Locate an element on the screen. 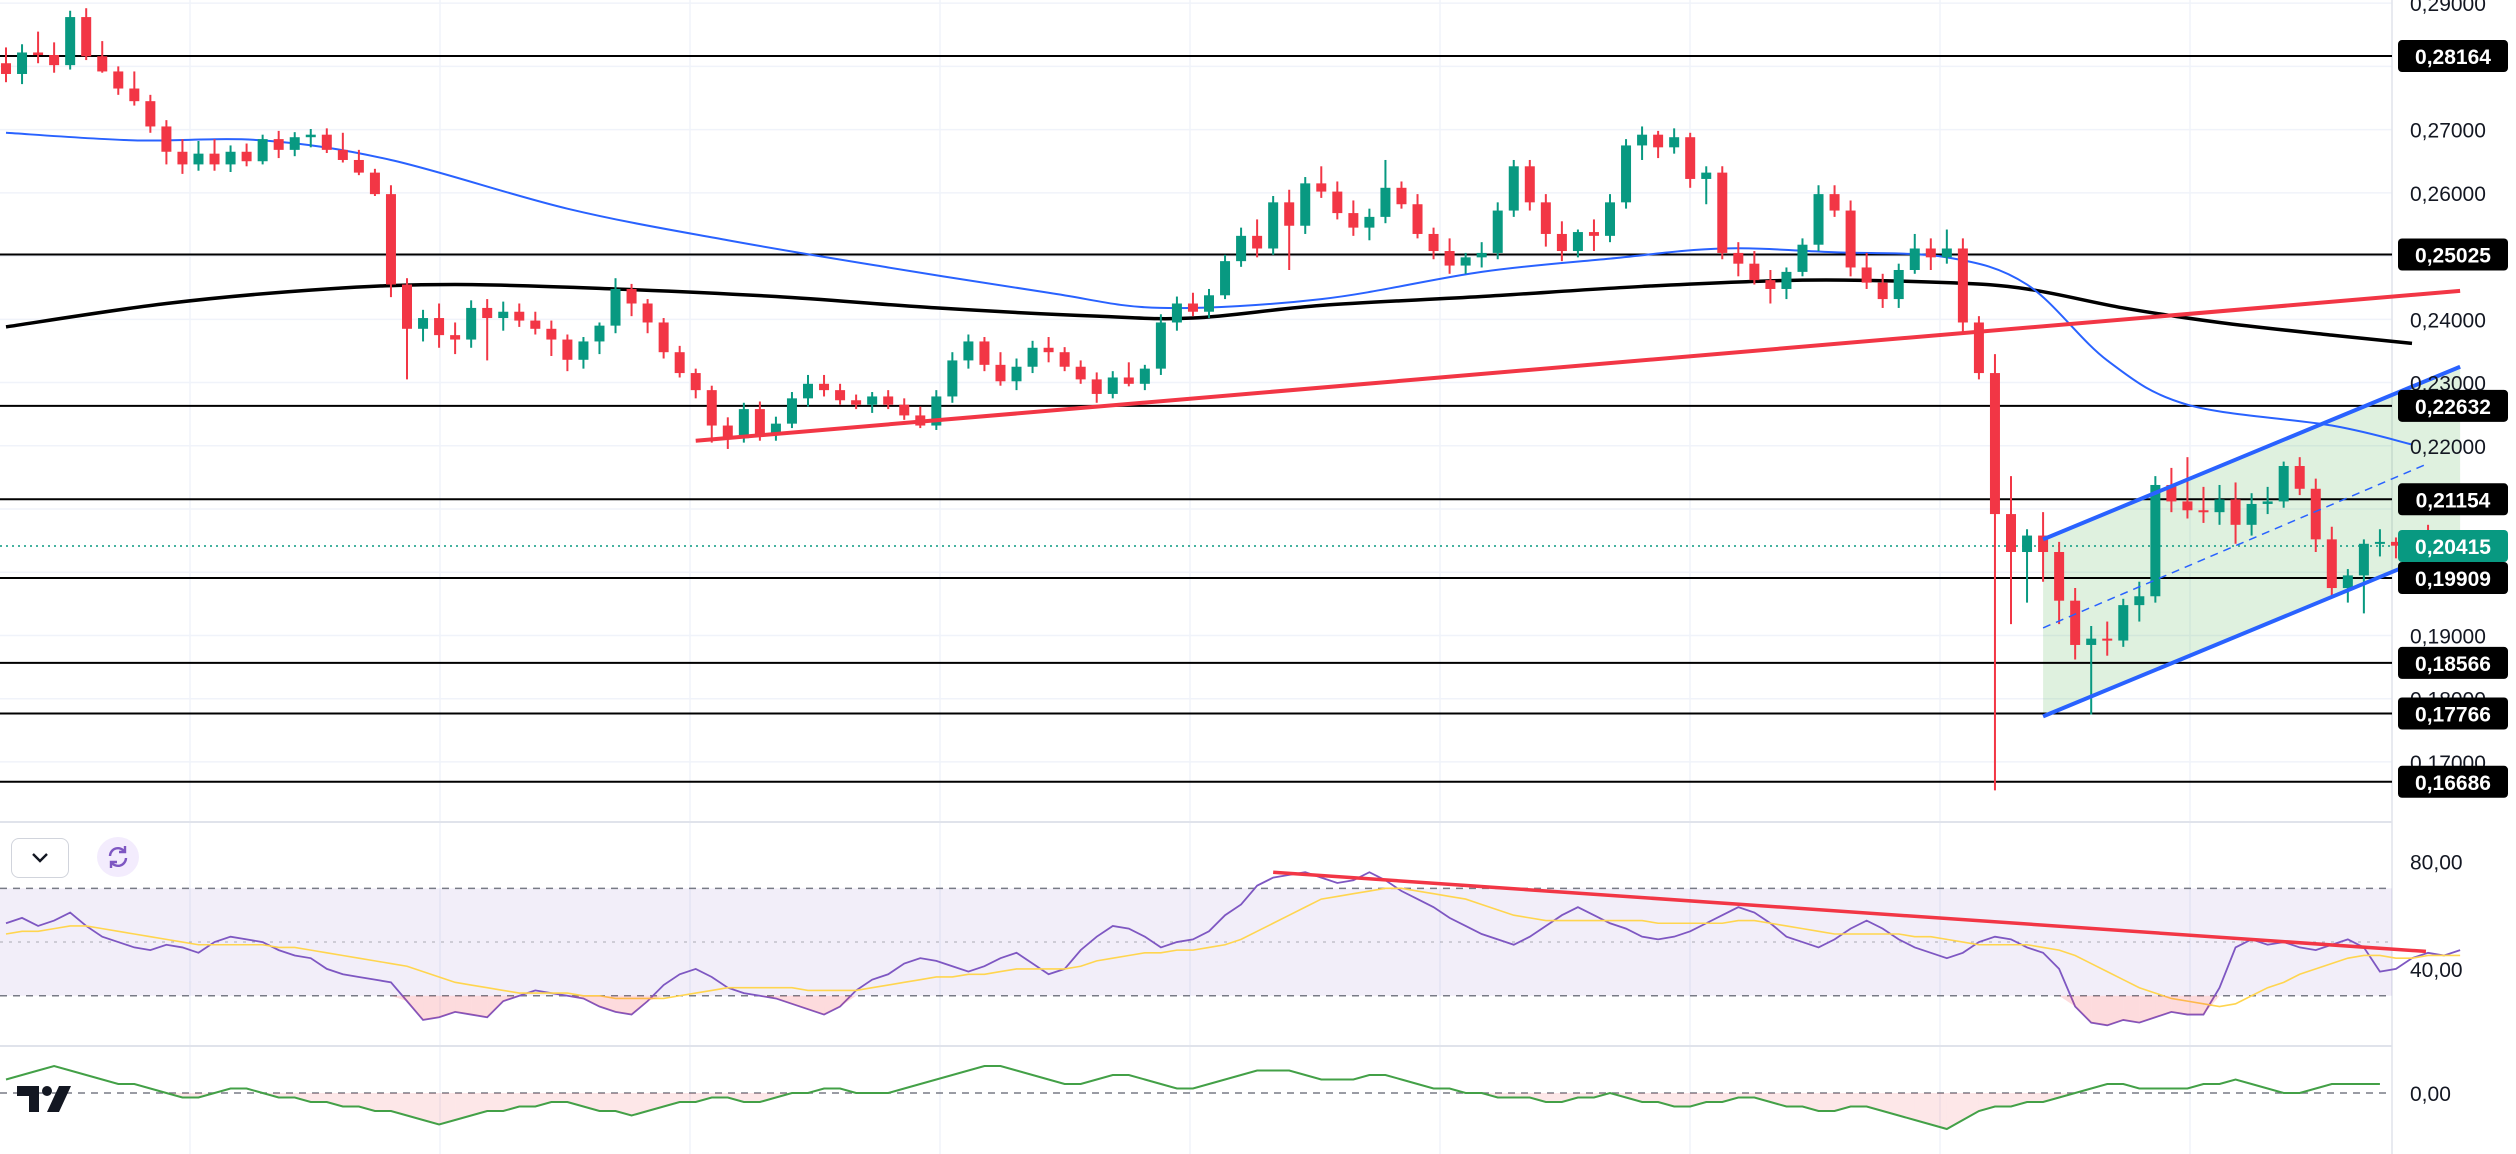 The image size is (2516, 1154). collapse-button is located at coordinates (40, 858).